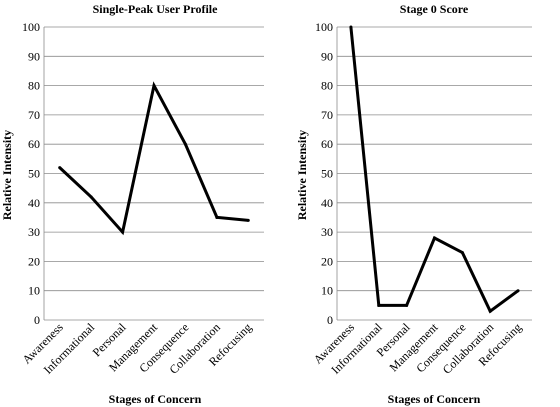 This screenshot has width=560, height=407. I want to click on chart-title: Stage 0 Score, so click(434, 9).